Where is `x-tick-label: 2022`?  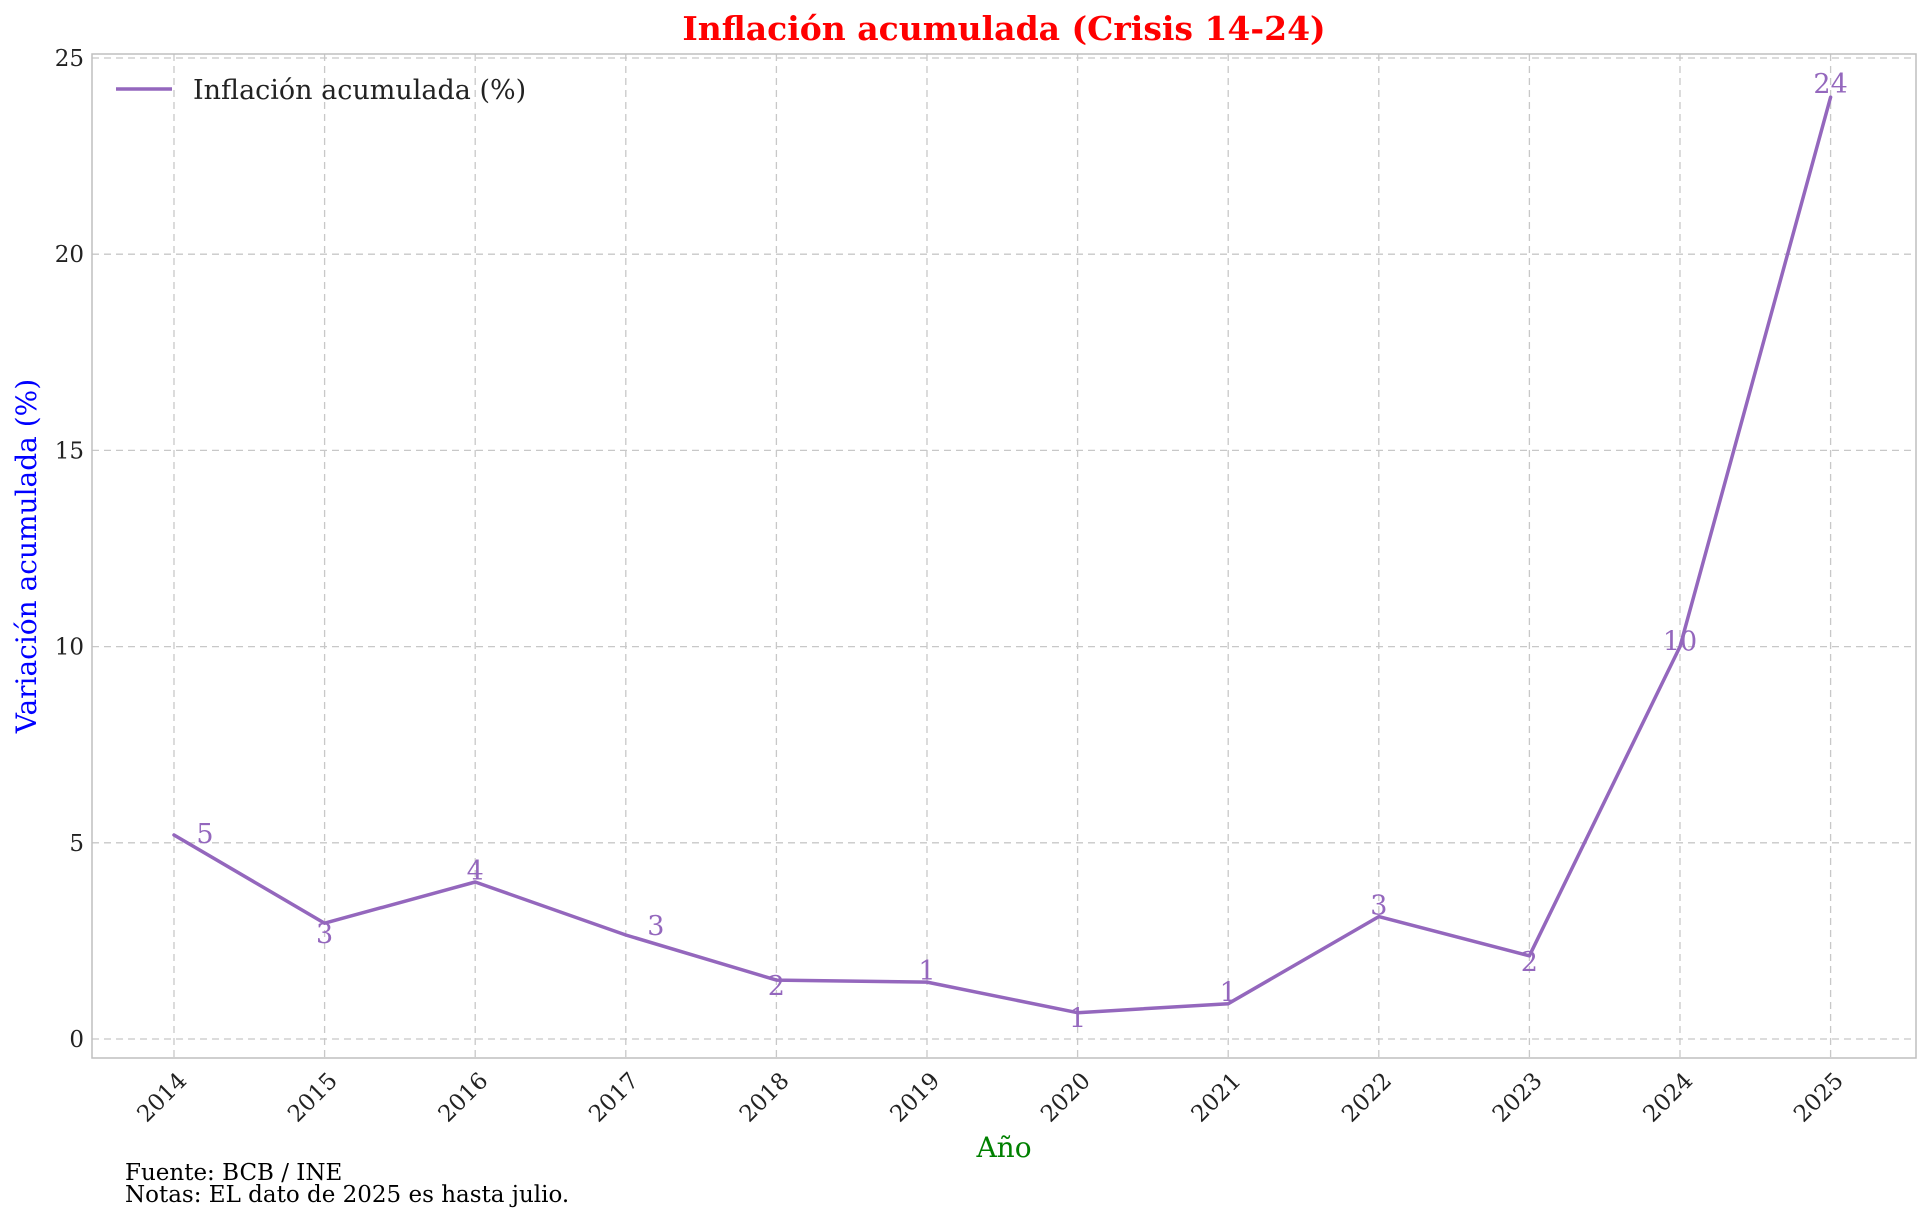 x-tick-label: 2022 is located at coordinates (1367, 1098).